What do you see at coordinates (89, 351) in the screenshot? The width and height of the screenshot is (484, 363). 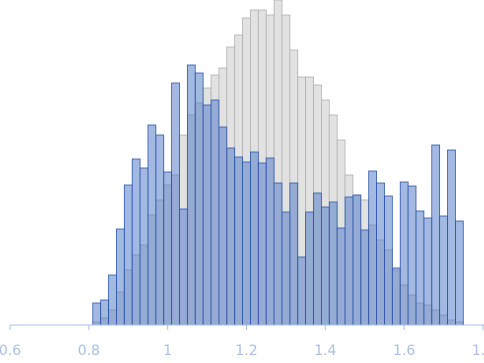 I see `x-tick-label: 0.8` at bounding box center [89, 351].